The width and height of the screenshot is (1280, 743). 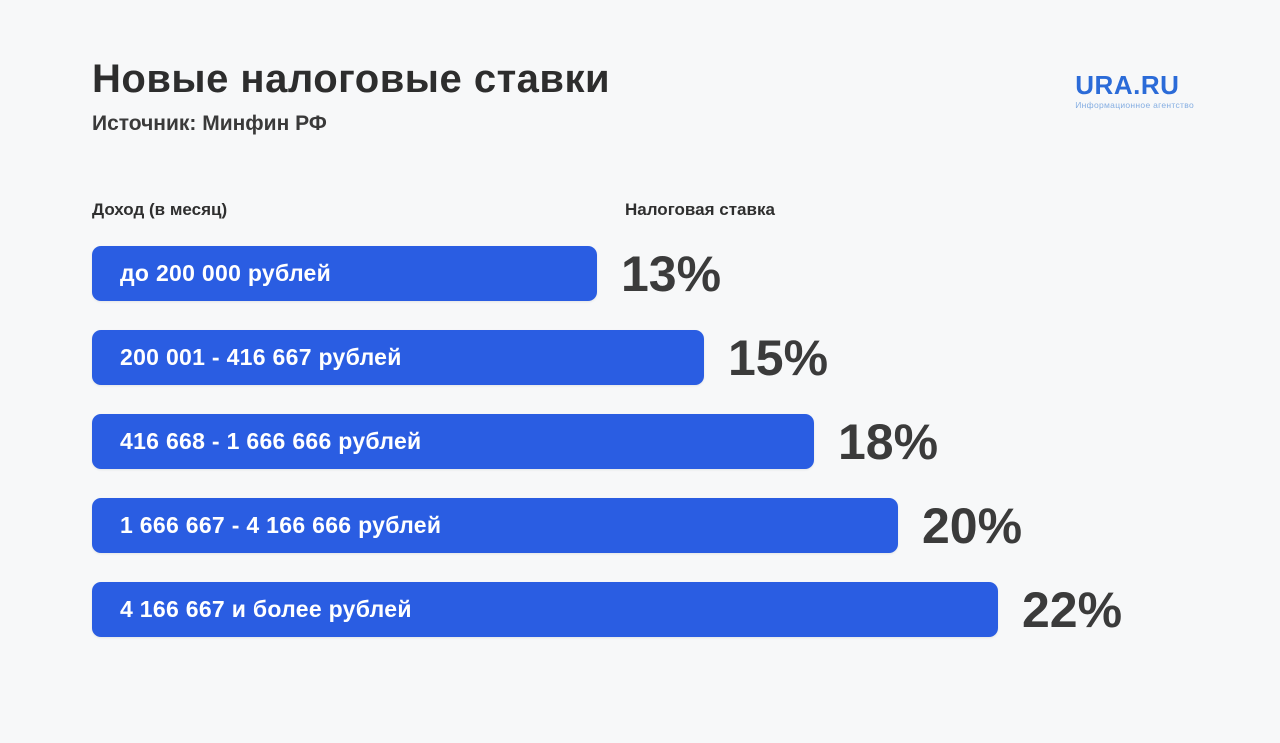 I want to click on bar: 4 166 667 и более рублей, so click(x=545, y=609).